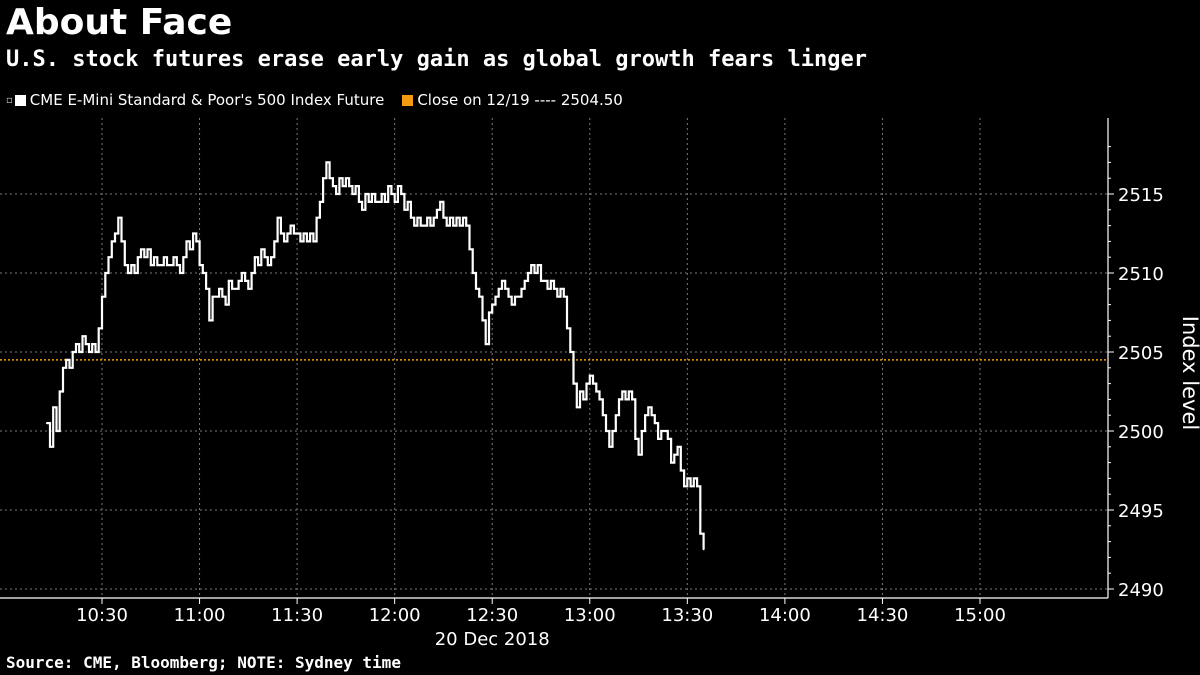 The image size is (1200, 675). I want to click on x-tick-label: 14:30, so click(883, 615).